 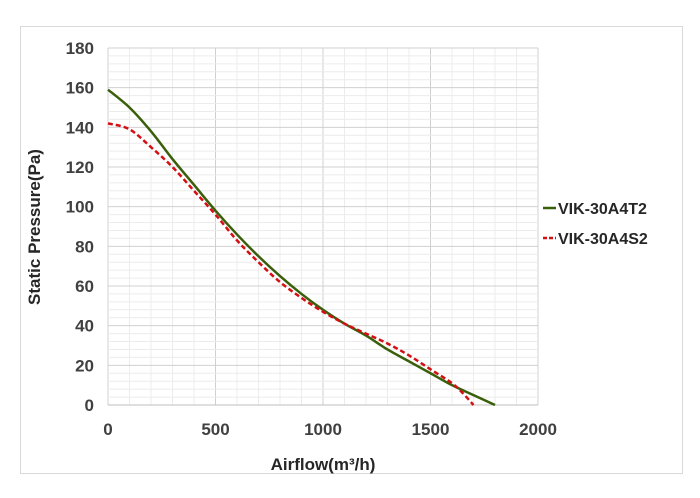 I want to click on x-tick-label: 1000, so click(x=323, y=429).